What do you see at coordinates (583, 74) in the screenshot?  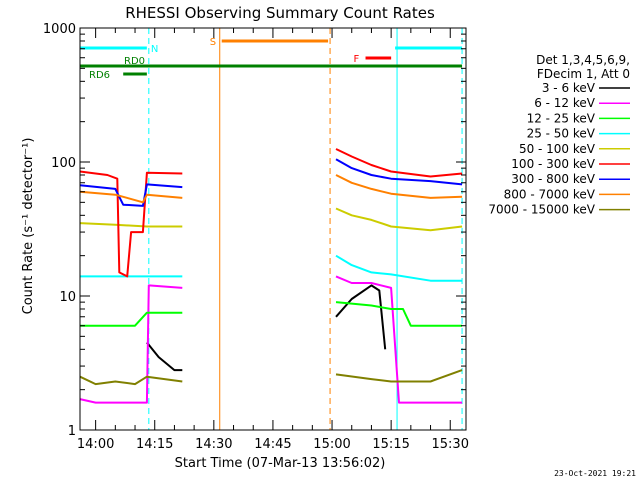 I see `legend-header-line-2: FDecim 1, Att 0` at bounding box center [583, 74].